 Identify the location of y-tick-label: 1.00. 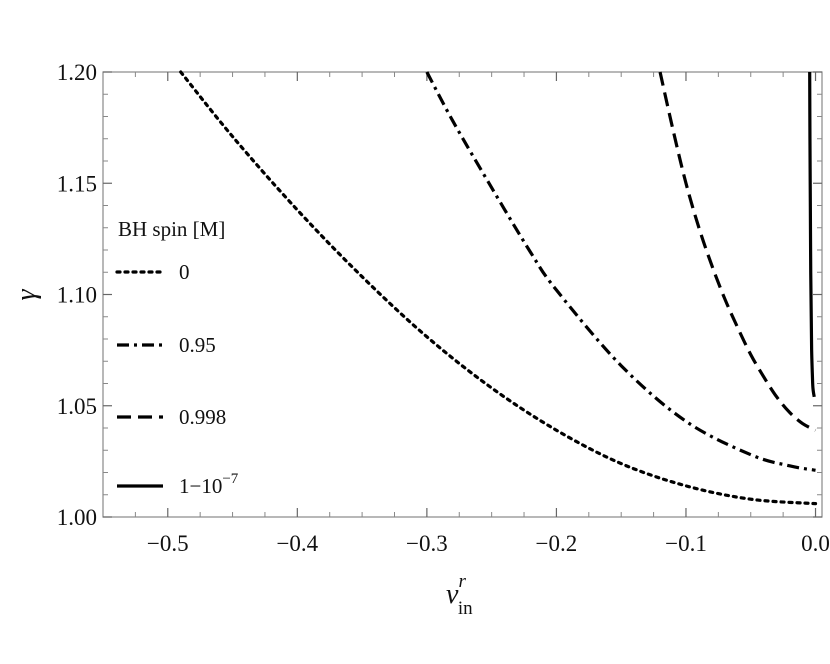
(77, 517).